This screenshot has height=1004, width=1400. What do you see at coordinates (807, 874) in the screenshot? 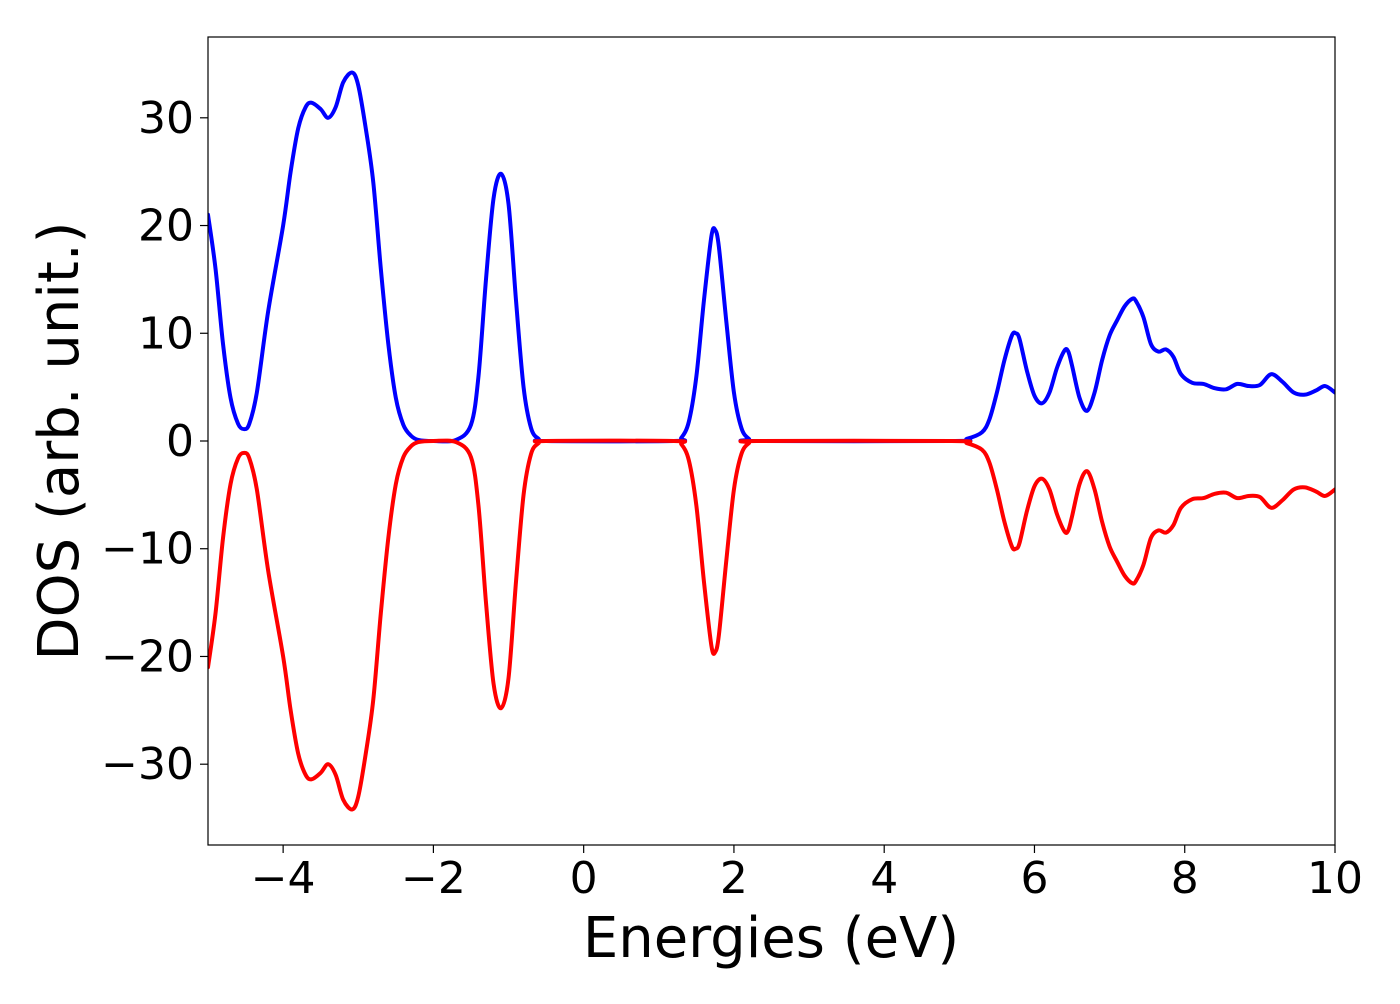
I see `x-axis-ticks: −4 −2 0 2 4 6 8 10` at bounding box center [807, 874].